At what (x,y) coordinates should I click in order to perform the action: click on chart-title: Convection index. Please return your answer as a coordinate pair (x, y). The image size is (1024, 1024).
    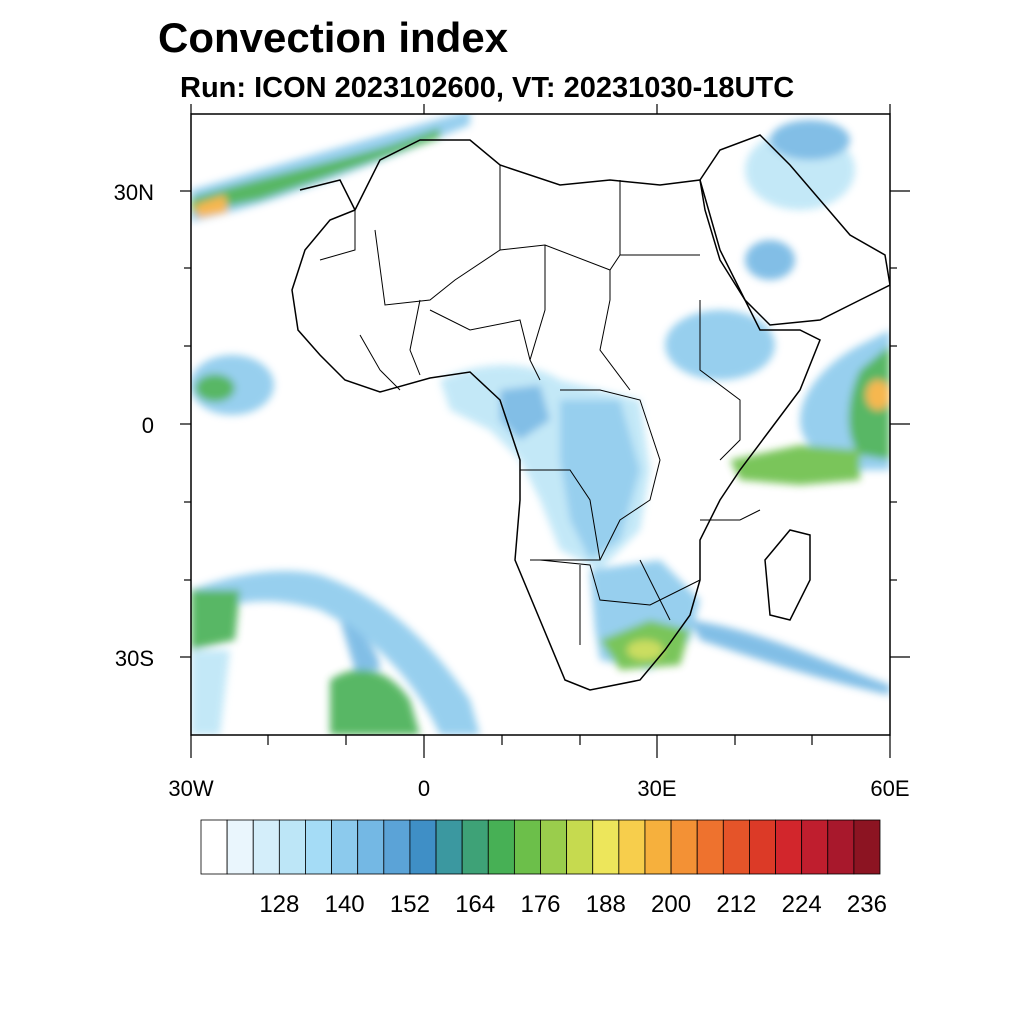
    Looking at the image, I should click on (333, 37).